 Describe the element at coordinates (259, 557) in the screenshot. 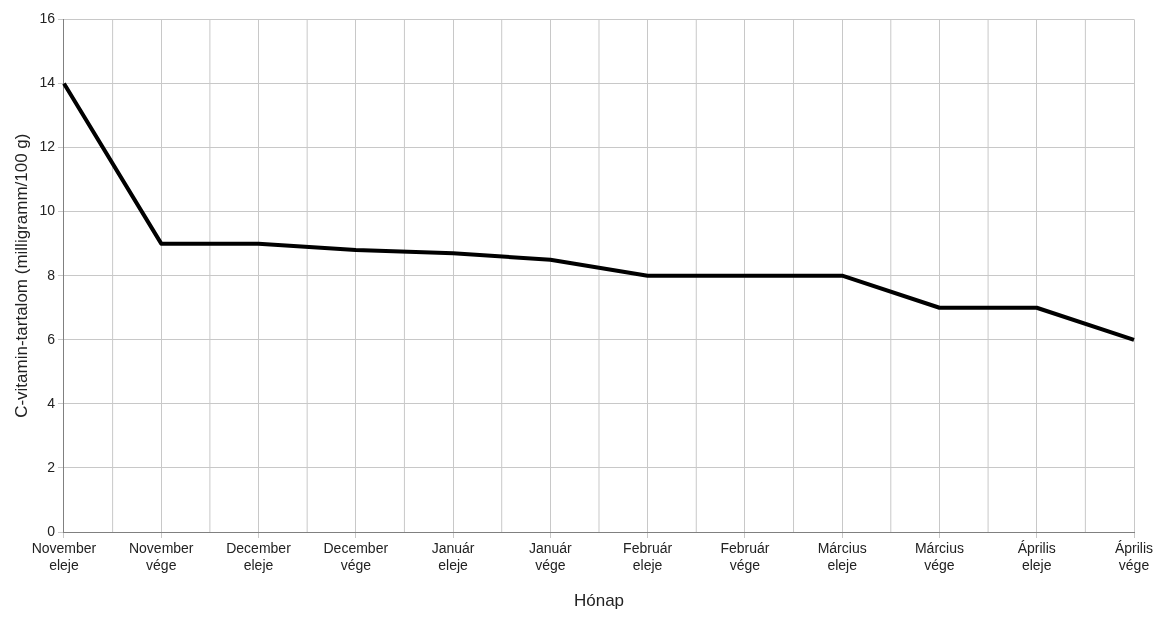

I see `x-tick-label: December eleje` at that location.